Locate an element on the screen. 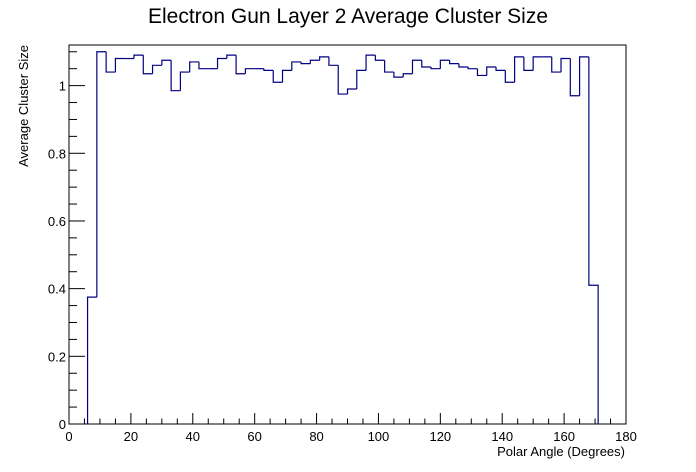  x-tick-label: 60 is located at coordinates (254, 436).